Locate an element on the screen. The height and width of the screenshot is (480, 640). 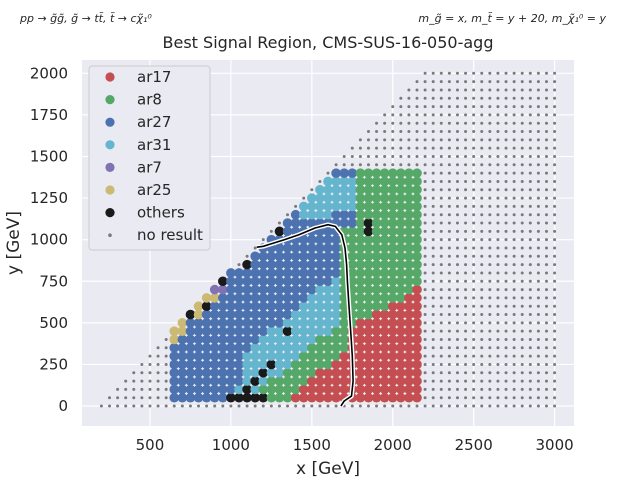
x-tick-label: 2000 is located at coordinates (393, 445).